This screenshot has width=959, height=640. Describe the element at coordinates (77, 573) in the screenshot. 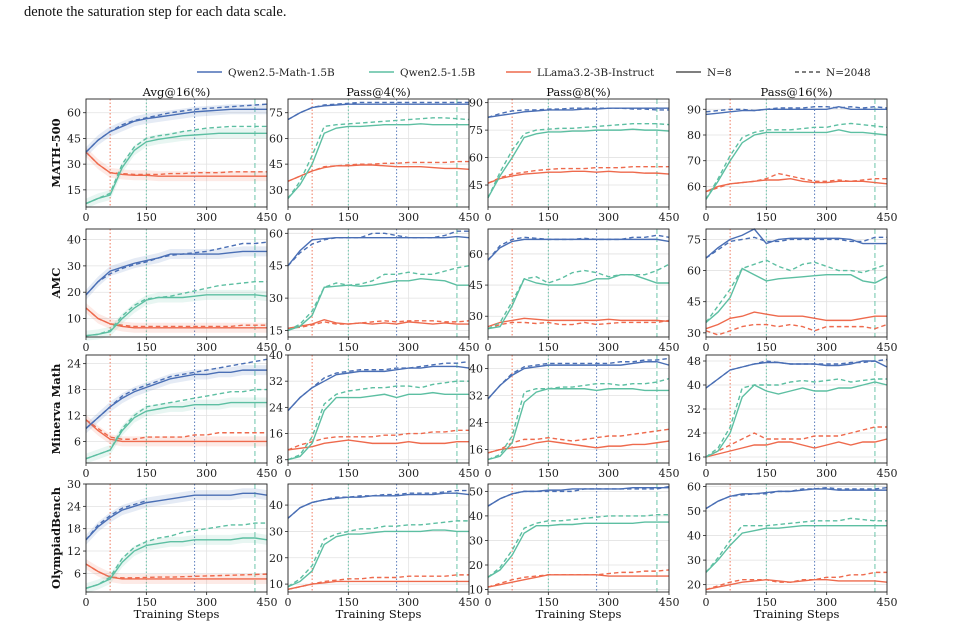

I see `y-tick-label: 6` at that location.